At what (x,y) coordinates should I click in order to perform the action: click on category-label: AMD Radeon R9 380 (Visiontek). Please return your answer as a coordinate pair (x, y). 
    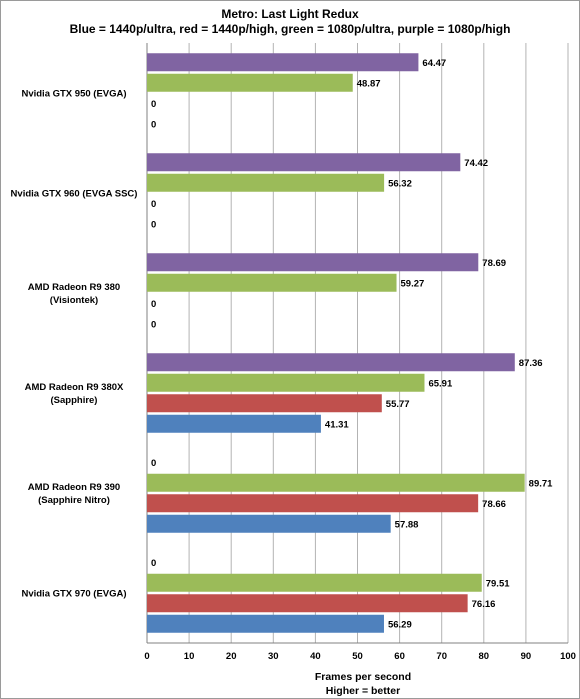
    Looking at the image, I should click on (74, 294).